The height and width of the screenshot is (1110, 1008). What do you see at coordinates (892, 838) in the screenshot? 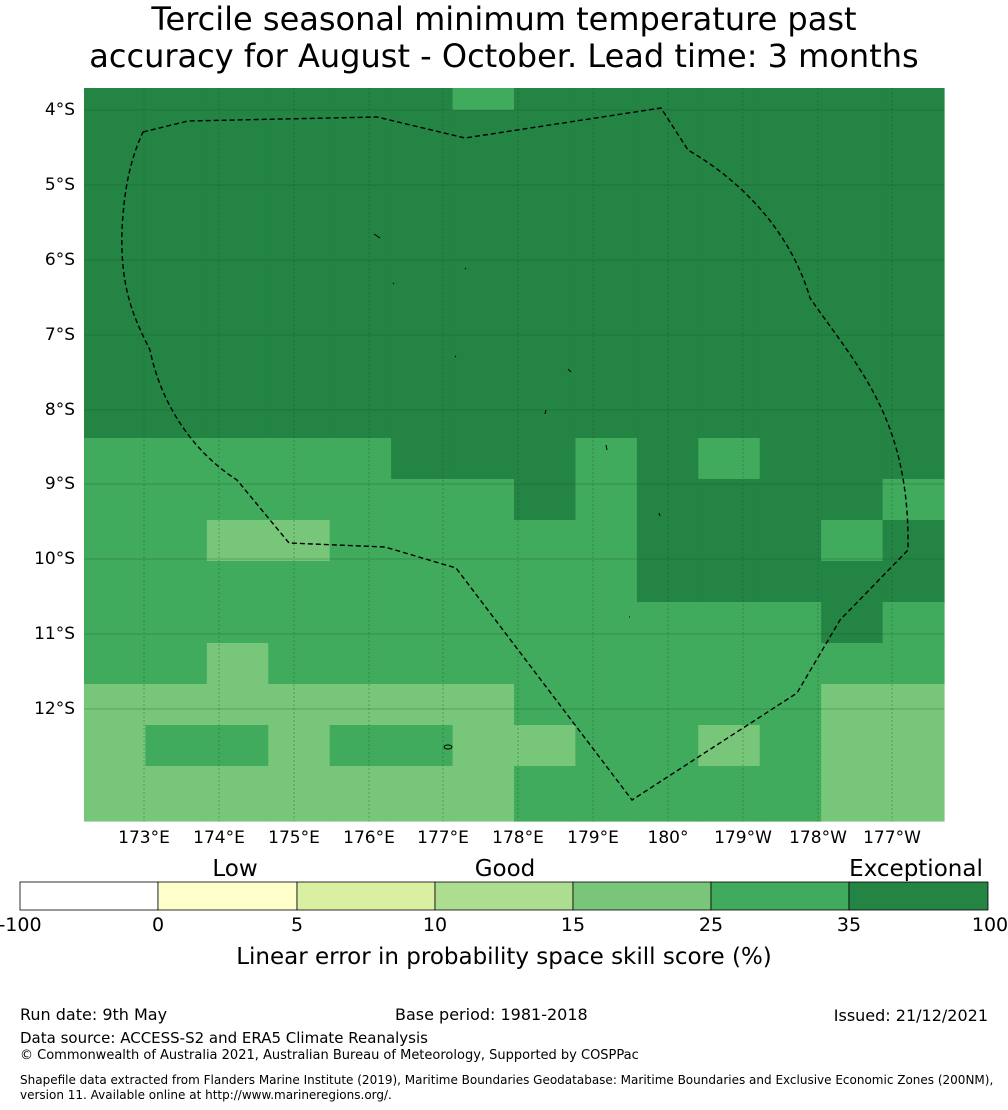
I see `longitude-label: 177°W` at bounding box center [892, 838].